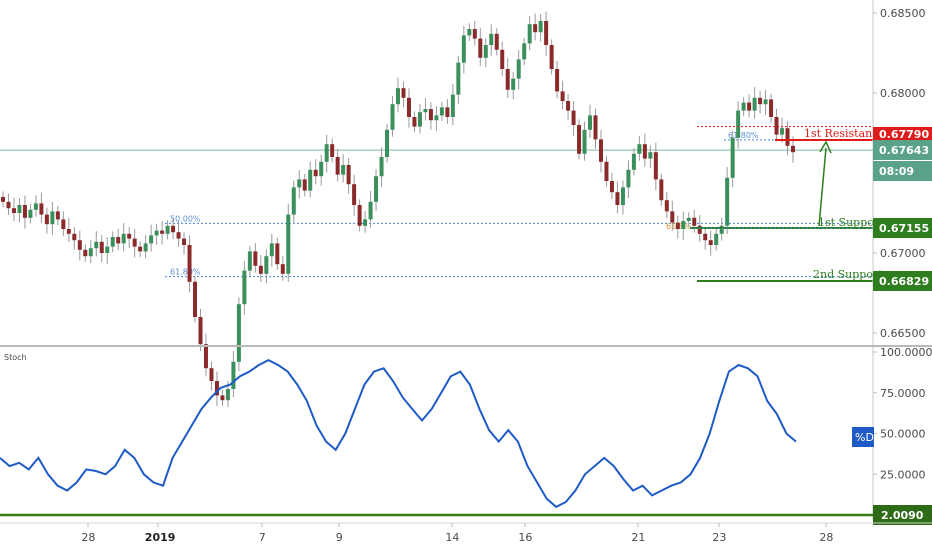 The image size is (932, 550). I want to click on time-axis: 28 2019 7 9 14 16 21 23 28, so click(457, 533).